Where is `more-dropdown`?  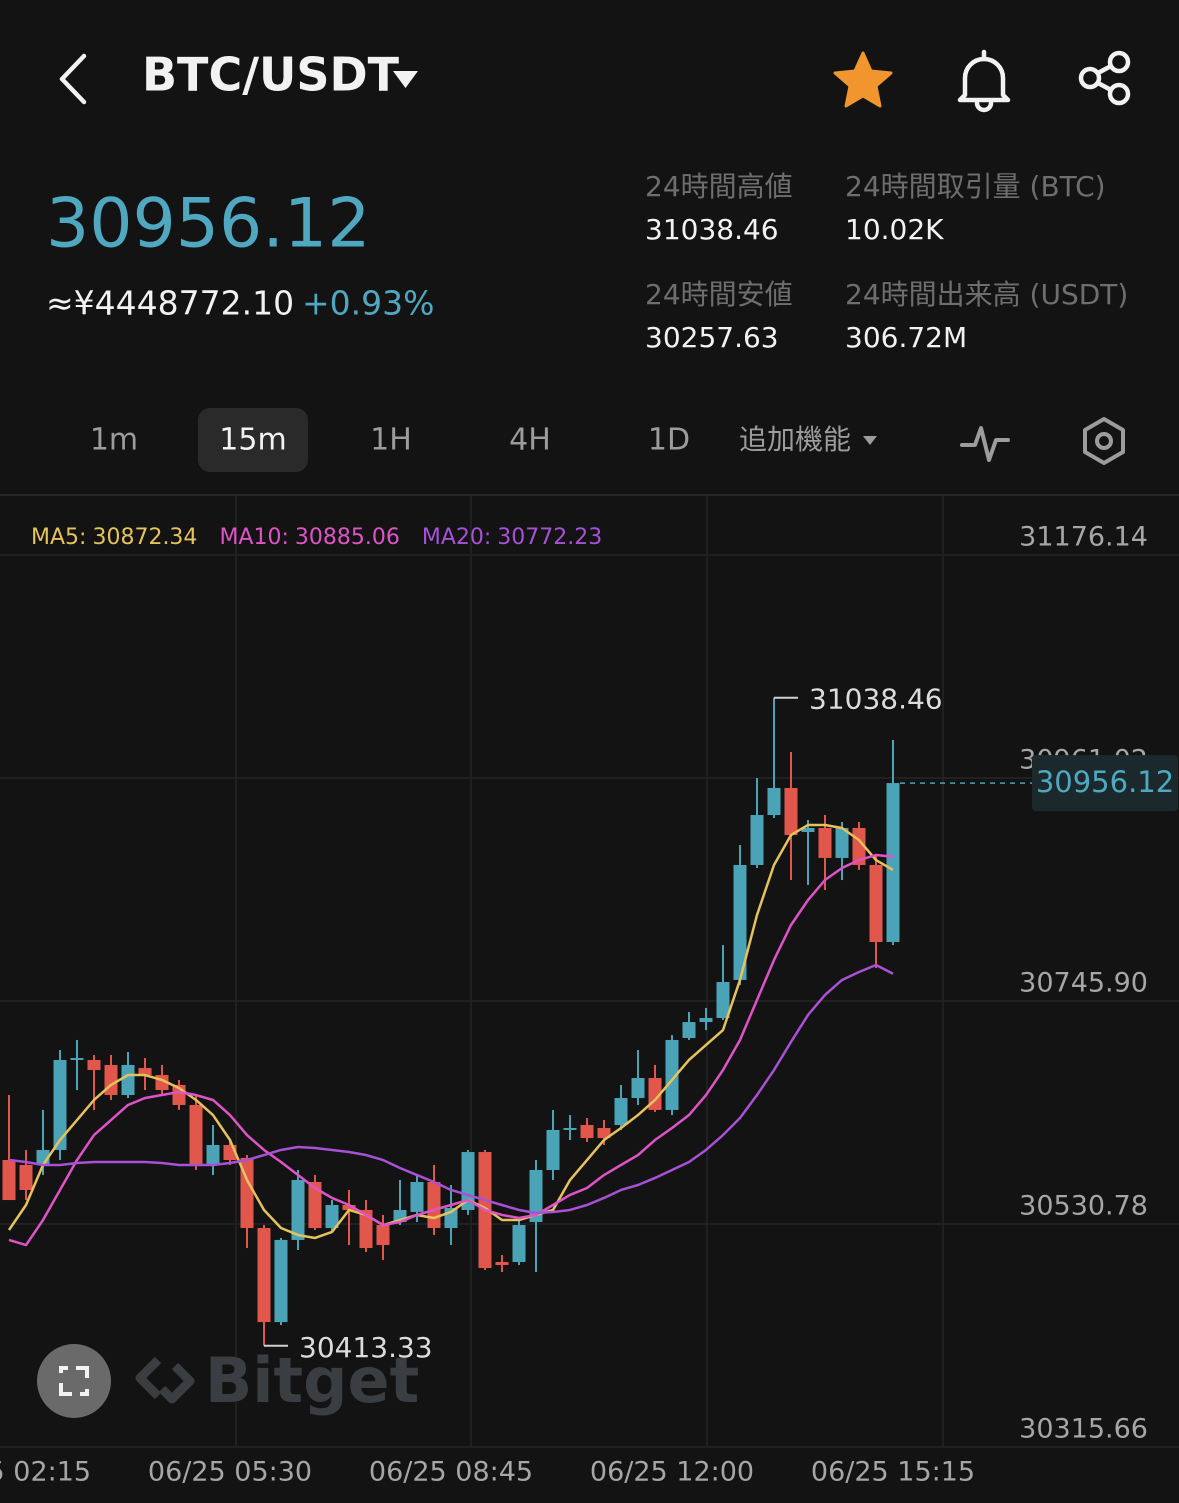 more-dropdown is located at coordinates (870, 440).